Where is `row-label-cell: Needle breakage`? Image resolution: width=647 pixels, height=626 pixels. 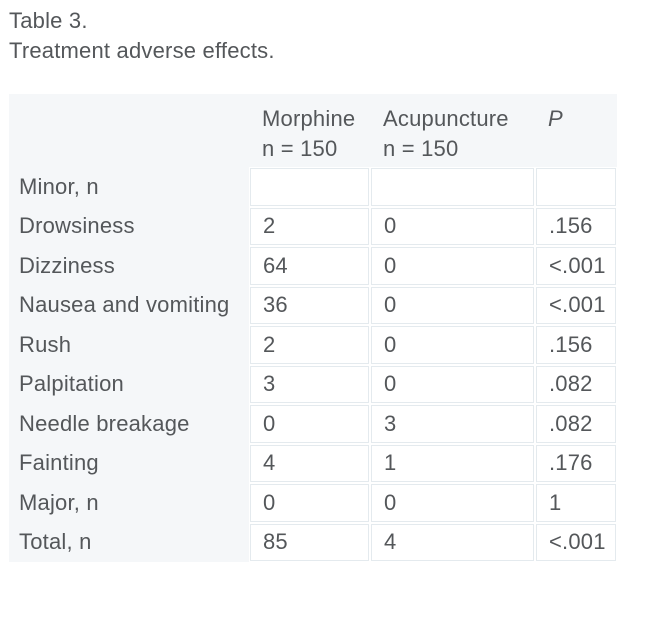
row-label-cell: Needle breakage is located at coordinates (129, 424).